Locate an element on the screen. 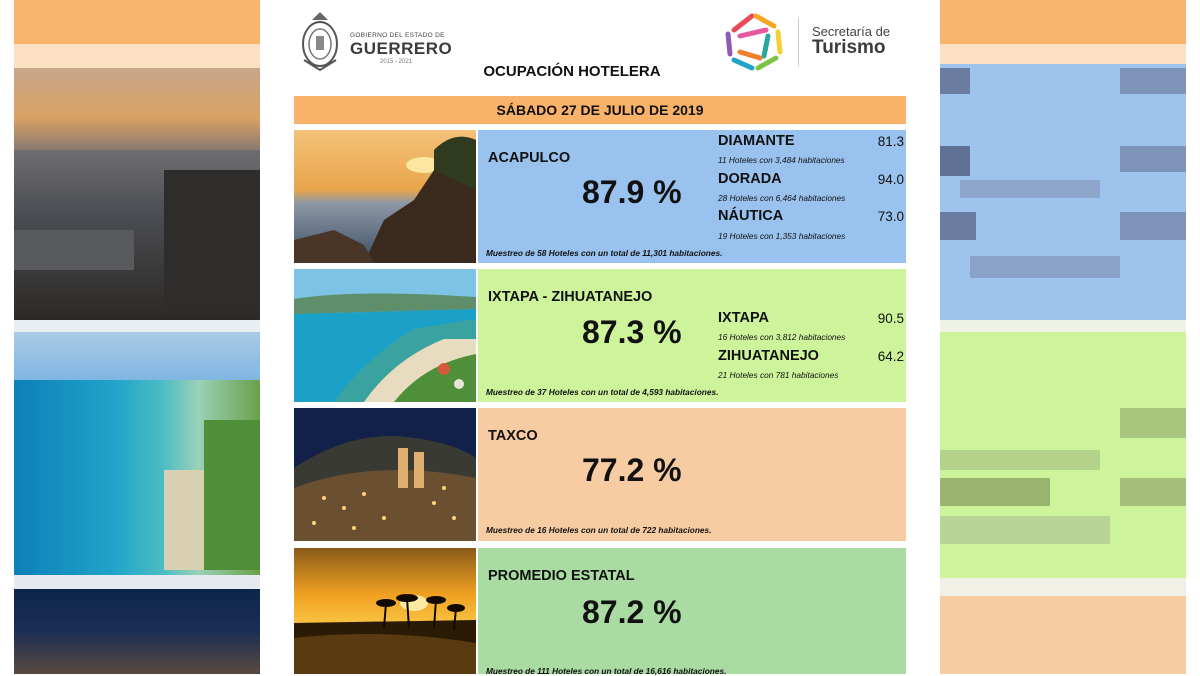 The height and width of the screenshot is (676, 1200). zone-detail: 28 Hoteles con 6,464 habitaciones is located at coordinates (782, 198).